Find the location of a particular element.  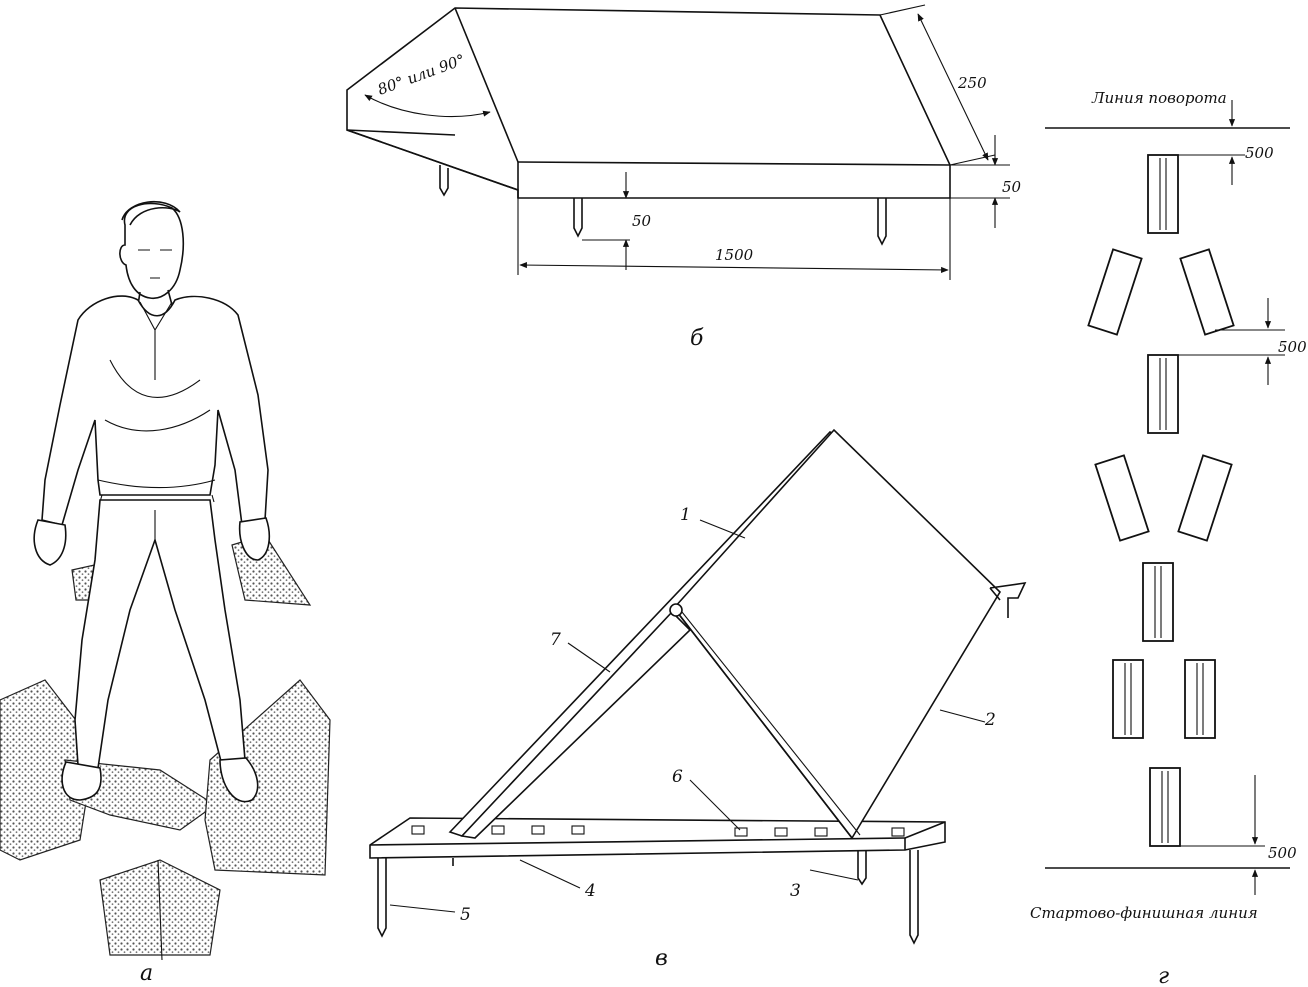

panel-b-dim-length: 1500 is located at coordinates (734, 255).